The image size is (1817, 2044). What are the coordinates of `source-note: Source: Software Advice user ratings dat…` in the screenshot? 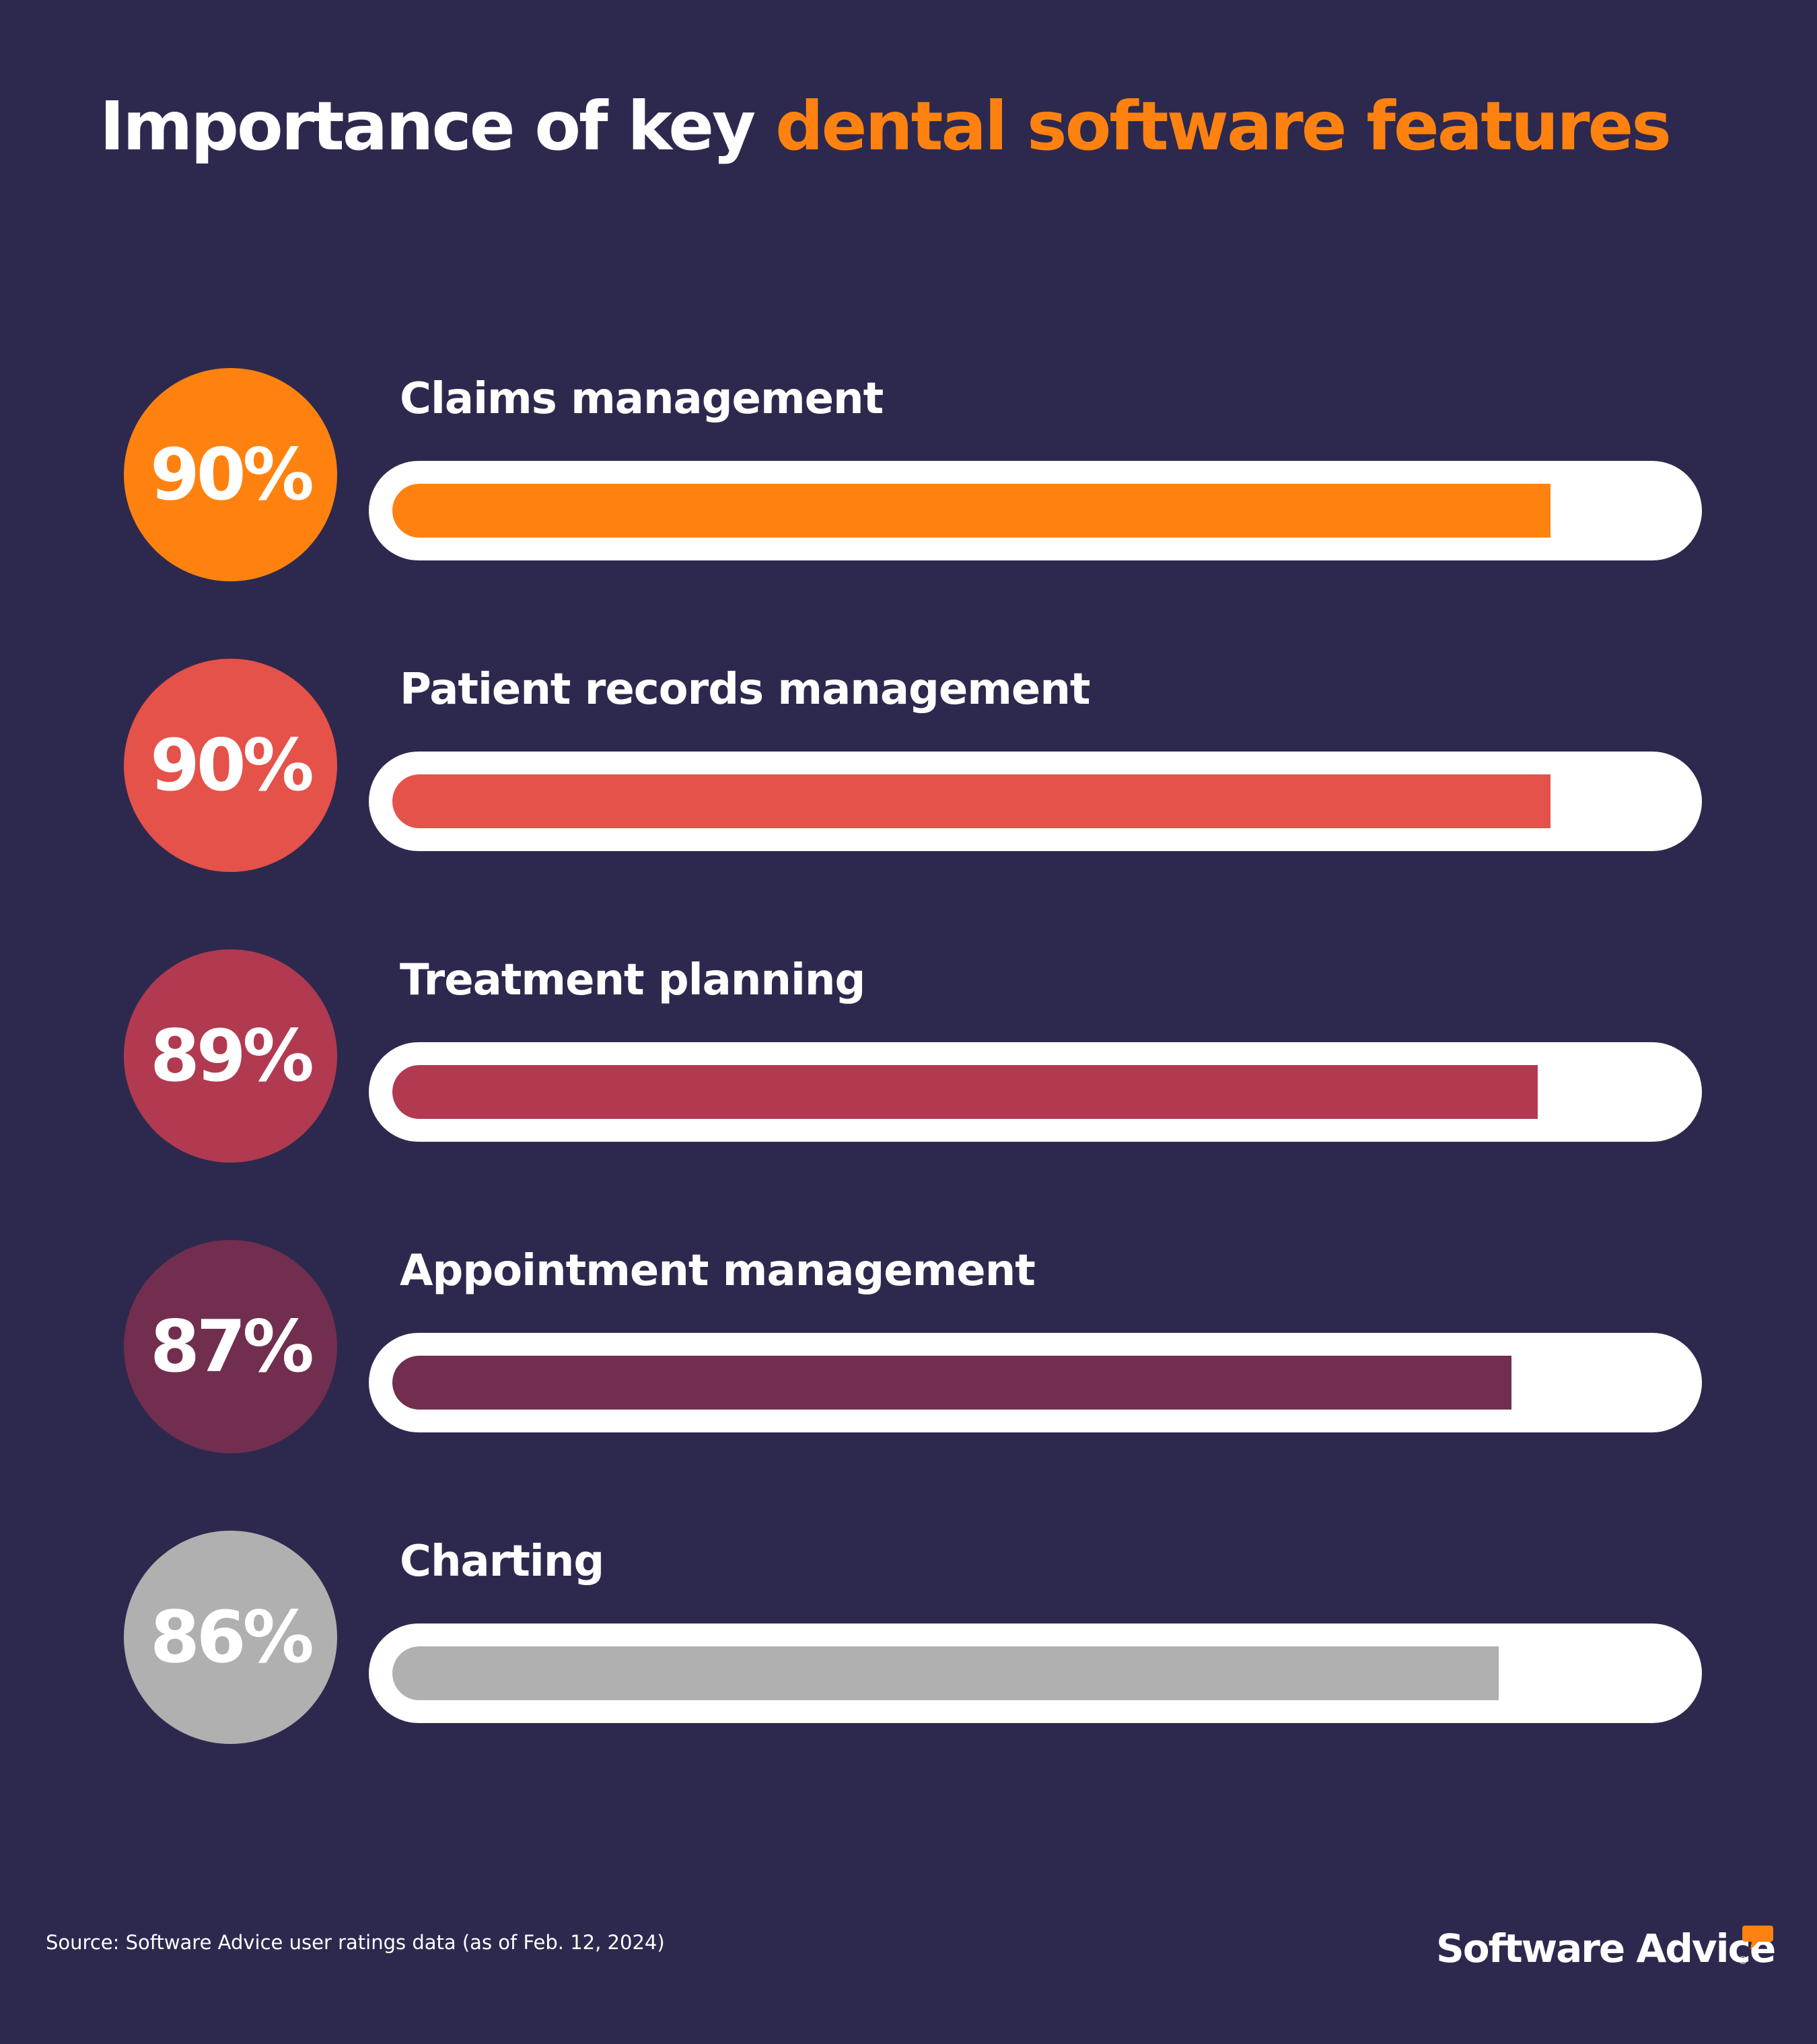 It's located at (355, 1942).